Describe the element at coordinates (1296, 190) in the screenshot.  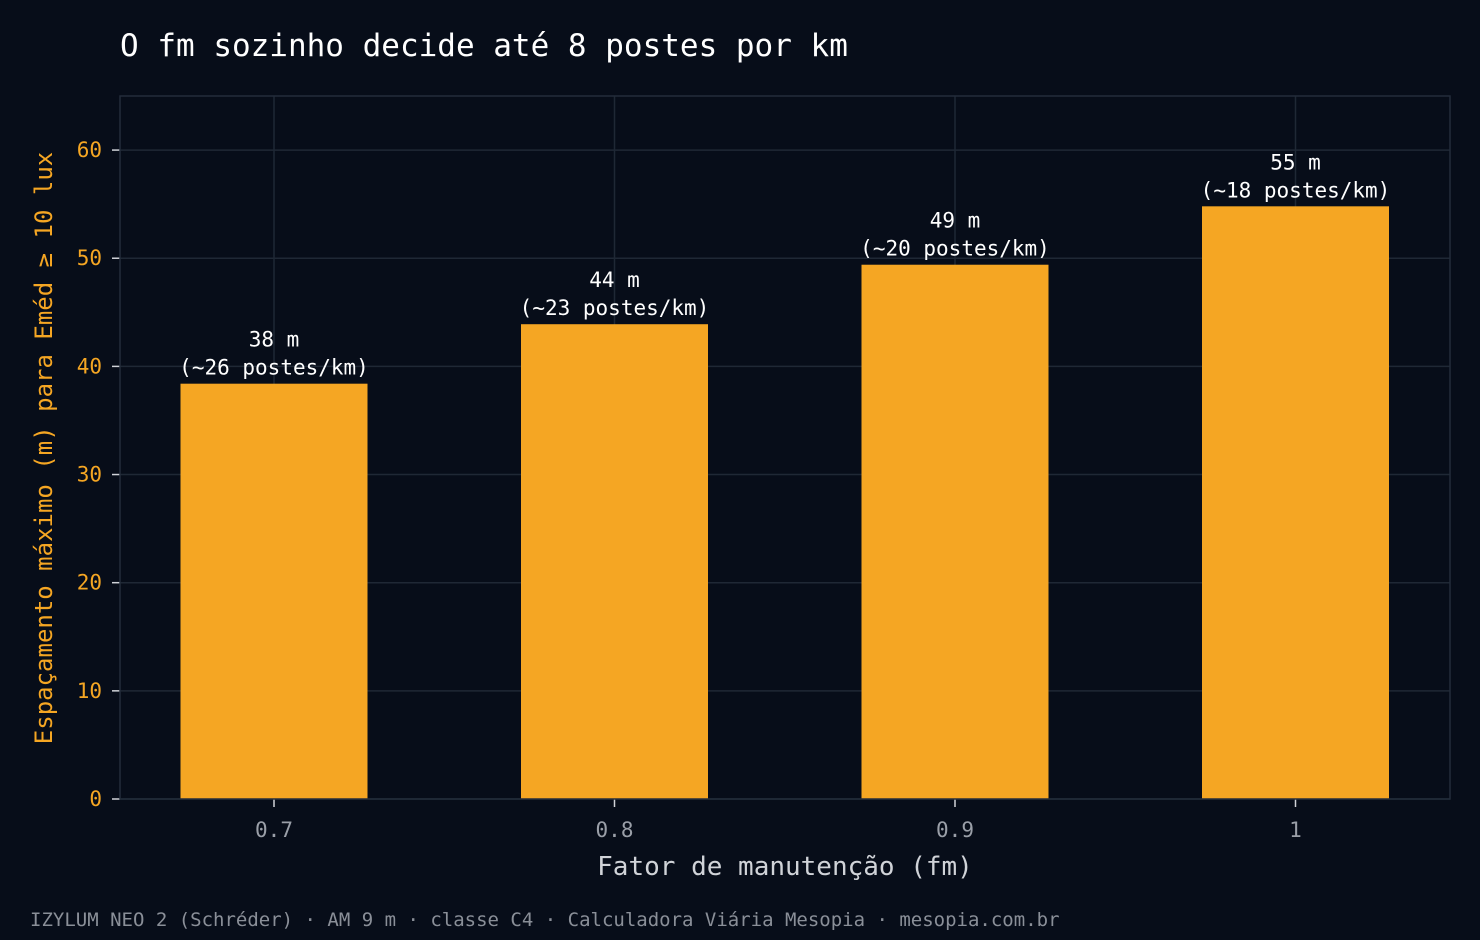
I see `bar-count-label: (~18 postes/km)` at that location.